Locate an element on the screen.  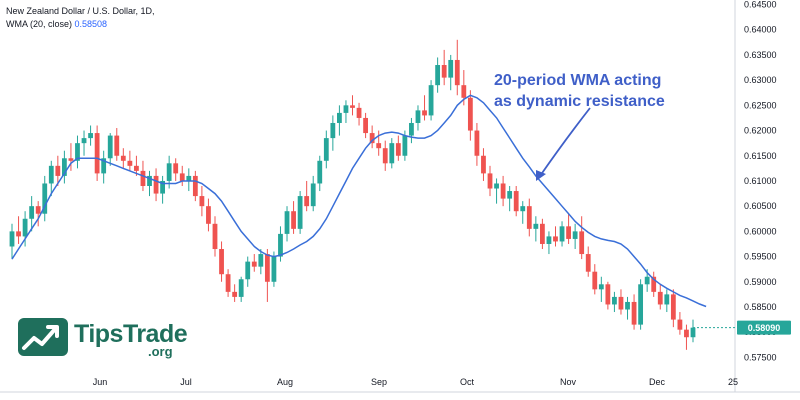
y-tick-label: 0.60000 is located at coordinates (760, 231).